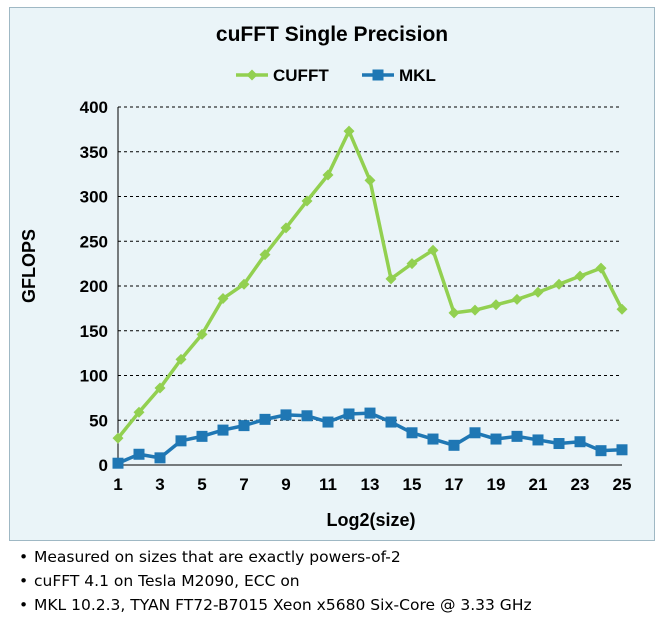 This screenshot has width=666, height=619. What do you see at coordinates (243, 484) in the screenshot?
I see `x-tick-label: 7` at bounding box center [243, 484].